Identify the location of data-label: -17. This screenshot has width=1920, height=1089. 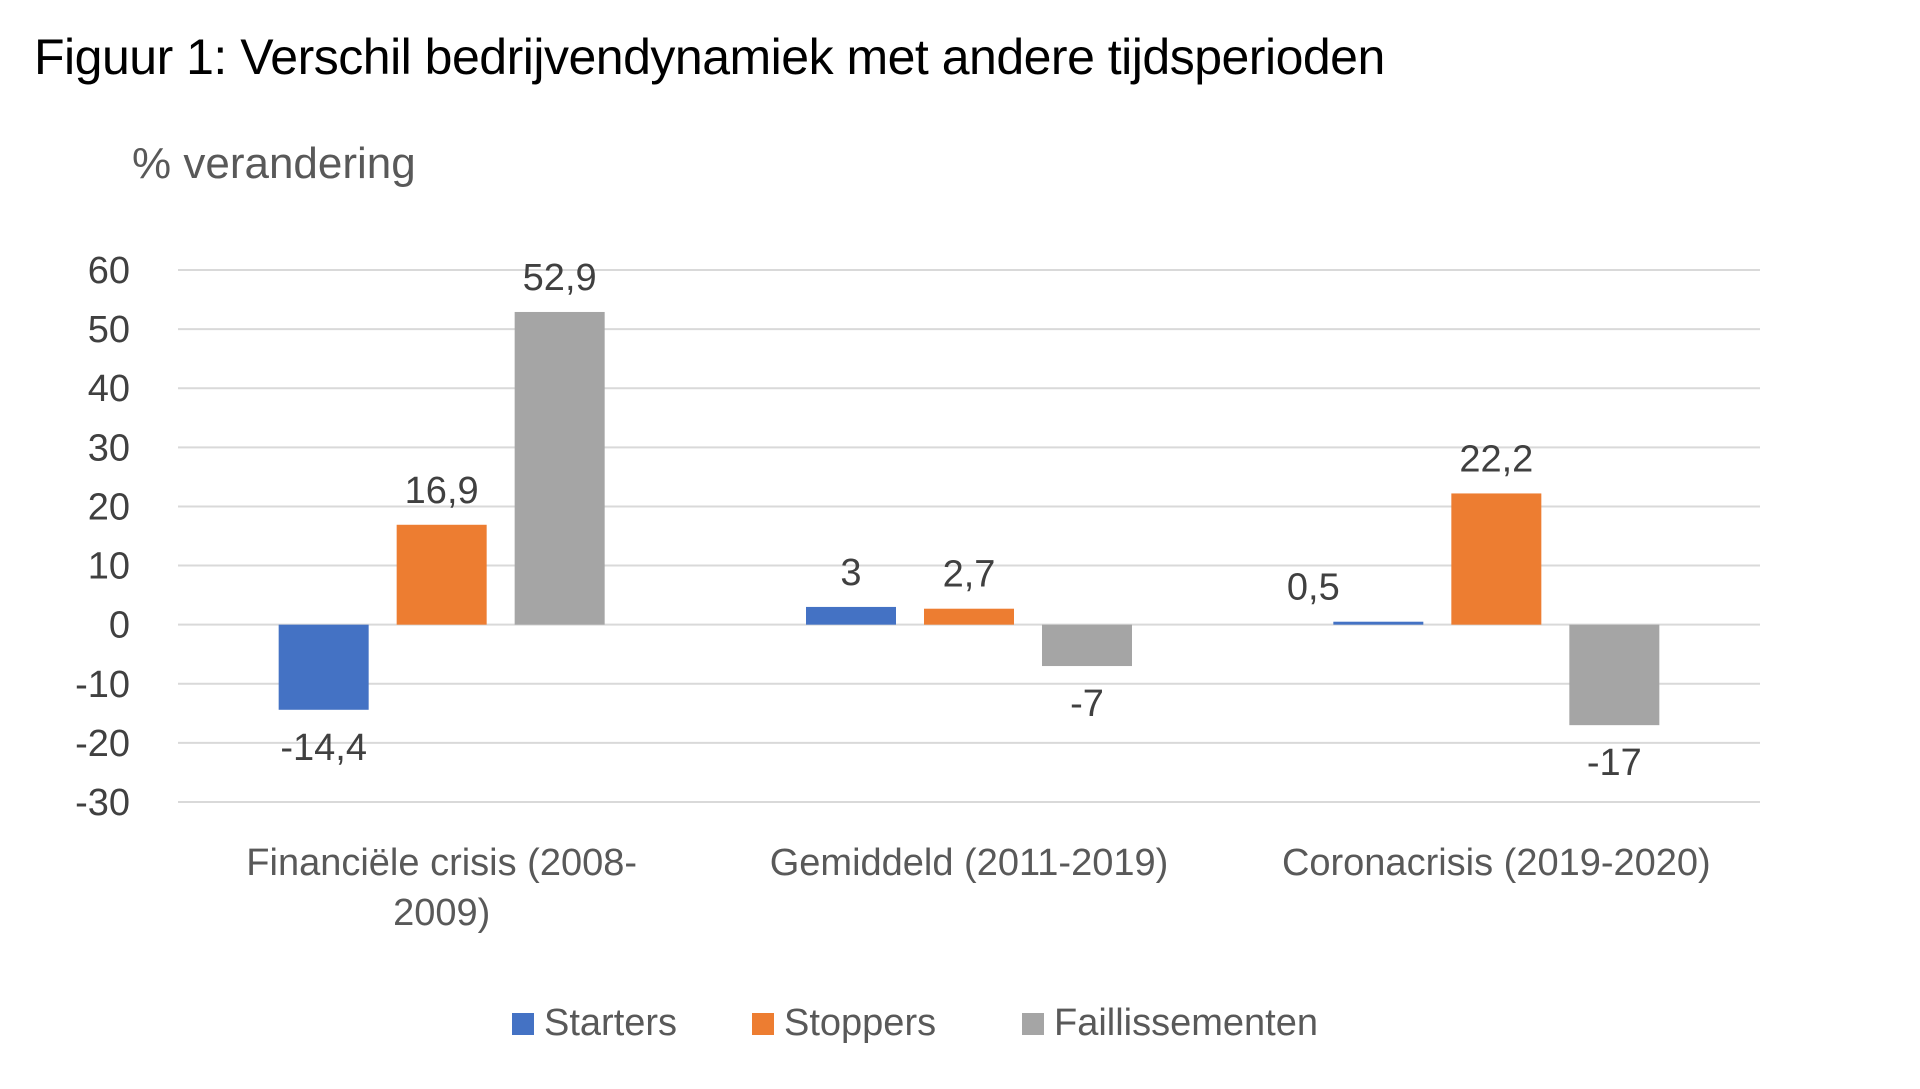
(1614, 763).